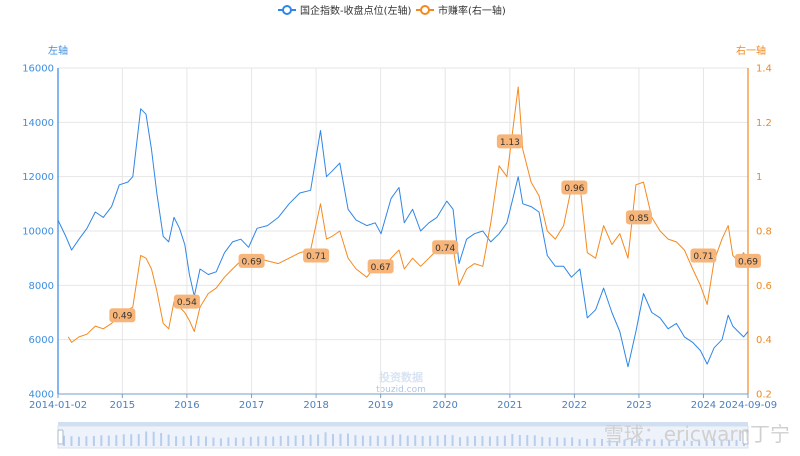 The height and width of the screenshot is (456, 800). I want to click on x-tick-label: 2015, so click(122, 405).